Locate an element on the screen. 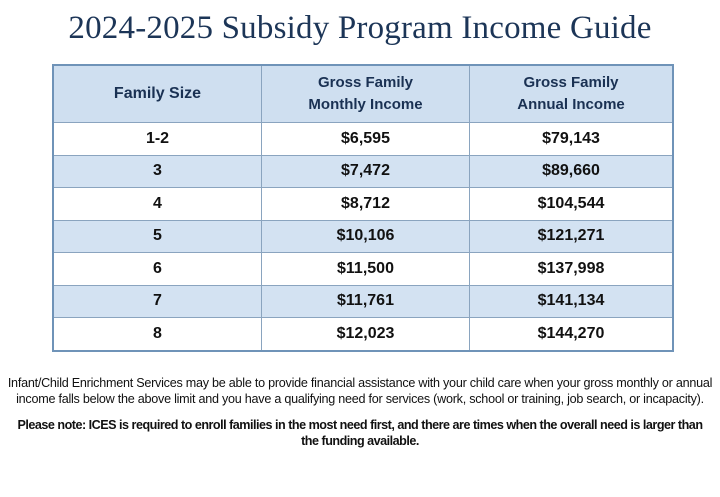 The height and width of the screenshot is (497, 720). table-row: 8 $12,023 $144,270 is located at coordinates (363, 334).